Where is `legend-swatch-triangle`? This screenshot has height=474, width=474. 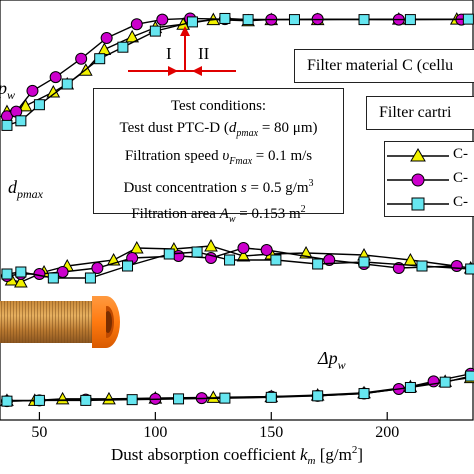
legend-swatch-triangle is located at coordinates (418, 155).